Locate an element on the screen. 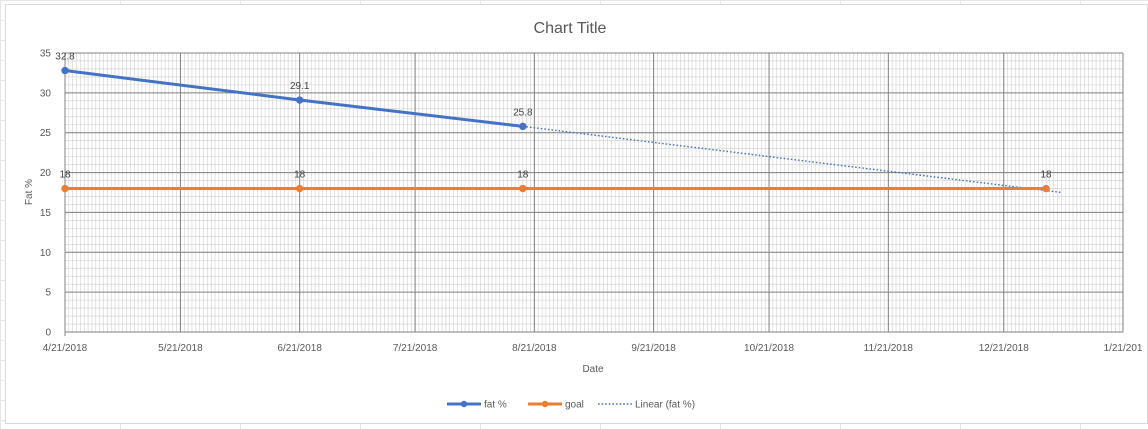  legend: fat % goal Linear (fat %) is located at coordinates (571, 405).